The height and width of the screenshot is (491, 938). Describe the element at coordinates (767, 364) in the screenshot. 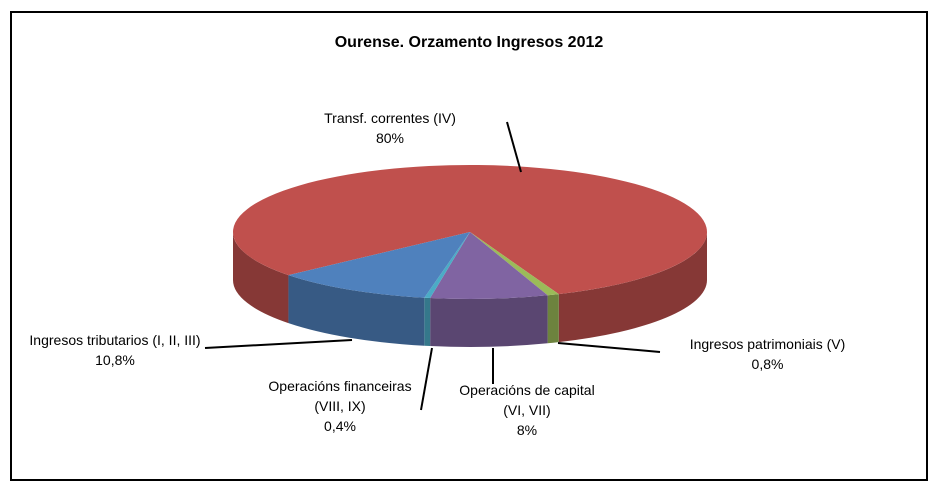

I see `value-label: 0,8%` at that location.